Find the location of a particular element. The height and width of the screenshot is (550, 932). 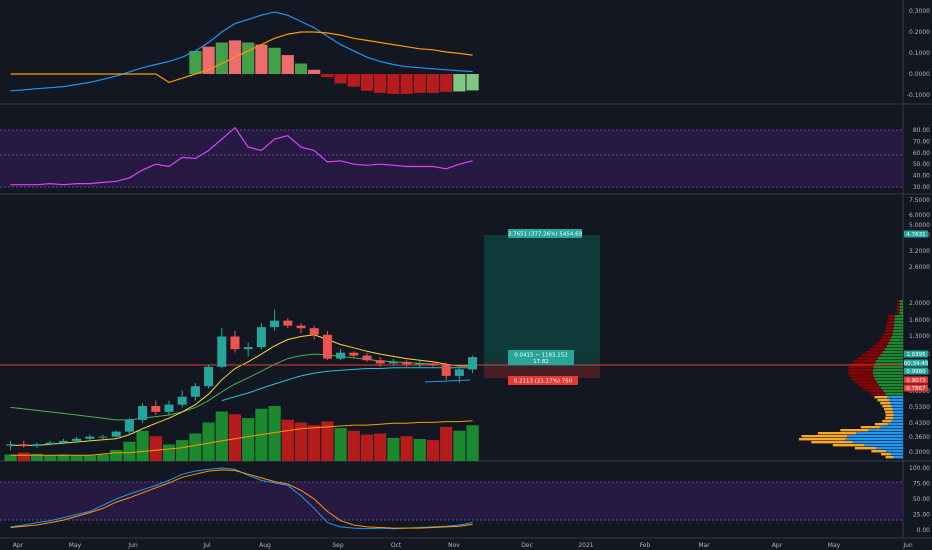

entry-label: 0.0415 ∼ 1183.152 17.82 is located at coordinates (541, 357).